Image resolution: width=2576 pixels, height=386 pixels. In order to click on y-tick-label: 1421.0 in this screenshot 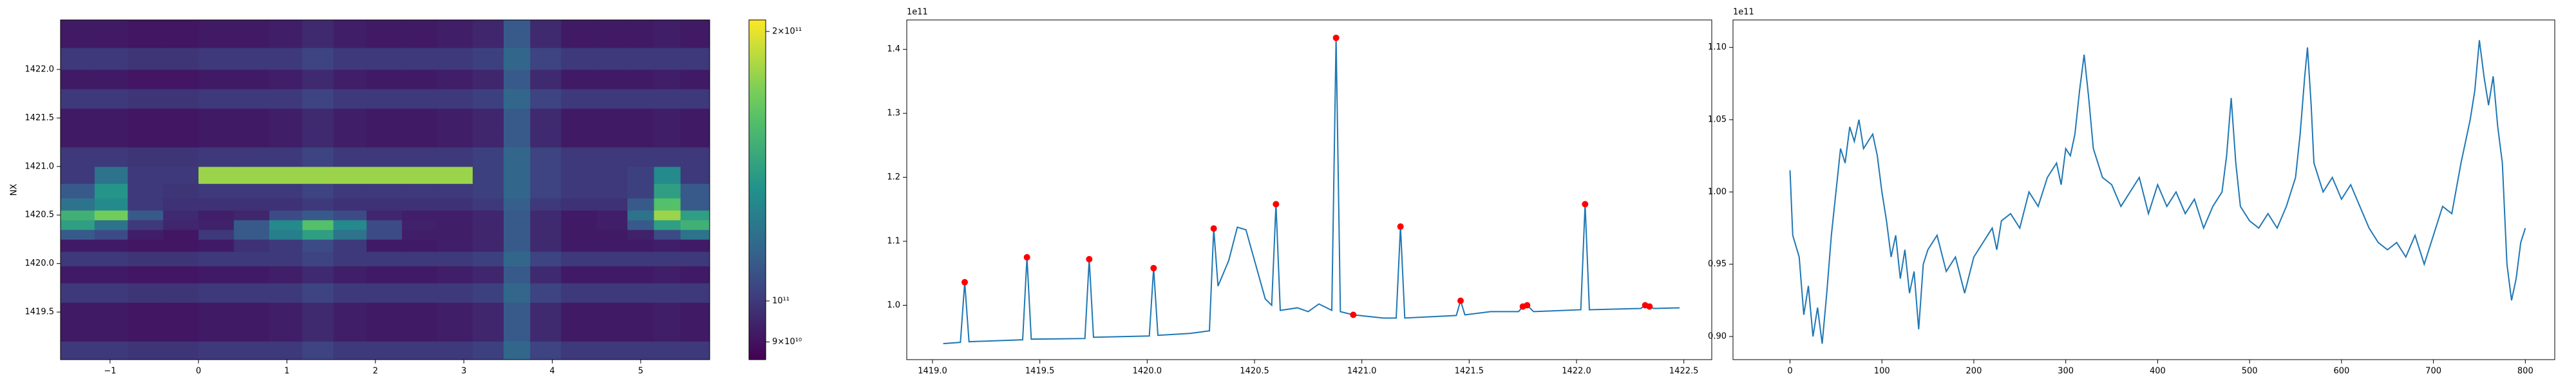, I will do `click(40, 166)`.